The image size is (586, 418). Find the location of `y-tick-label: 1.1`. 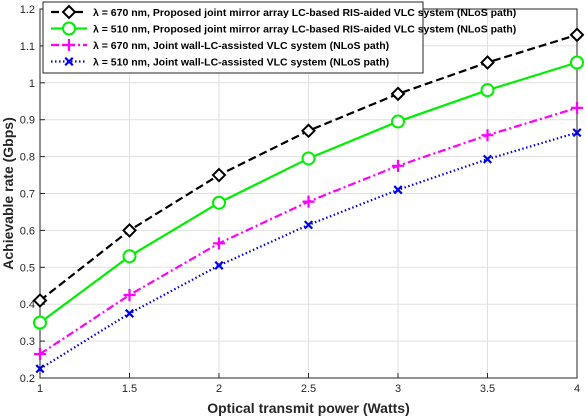

y-tick-label: 1.1 is located at coordinates (27, 47).